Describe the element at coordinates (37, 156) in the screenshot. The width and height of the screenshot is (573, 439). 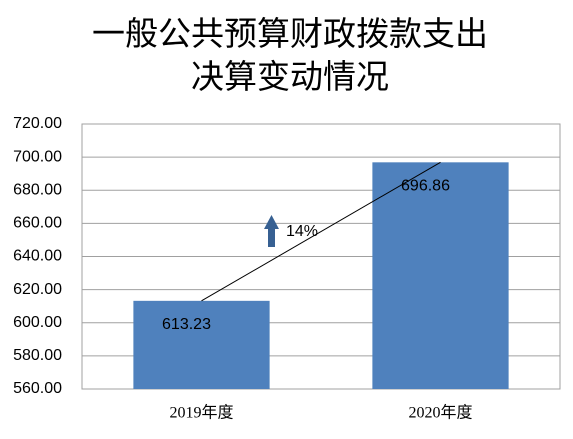
I see `y-tick-label: 700.00` at that location.